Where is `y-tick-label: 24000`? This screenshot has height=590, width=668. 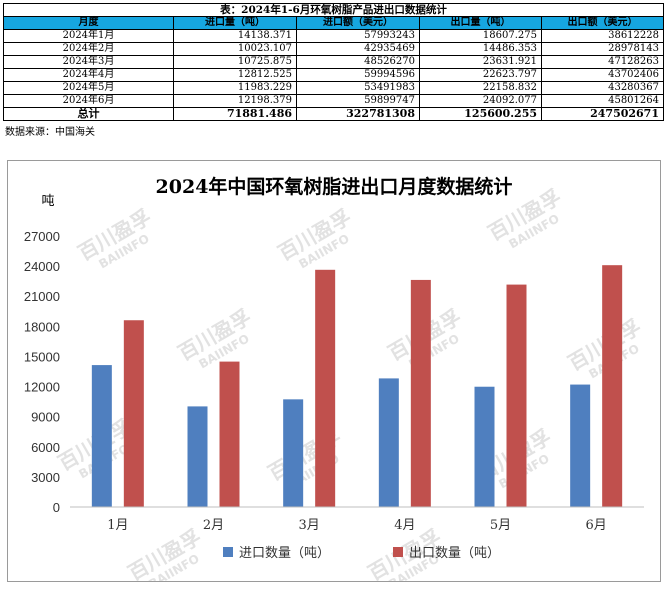
y-tick-label: 24000 is located at coordinates (42, 266).